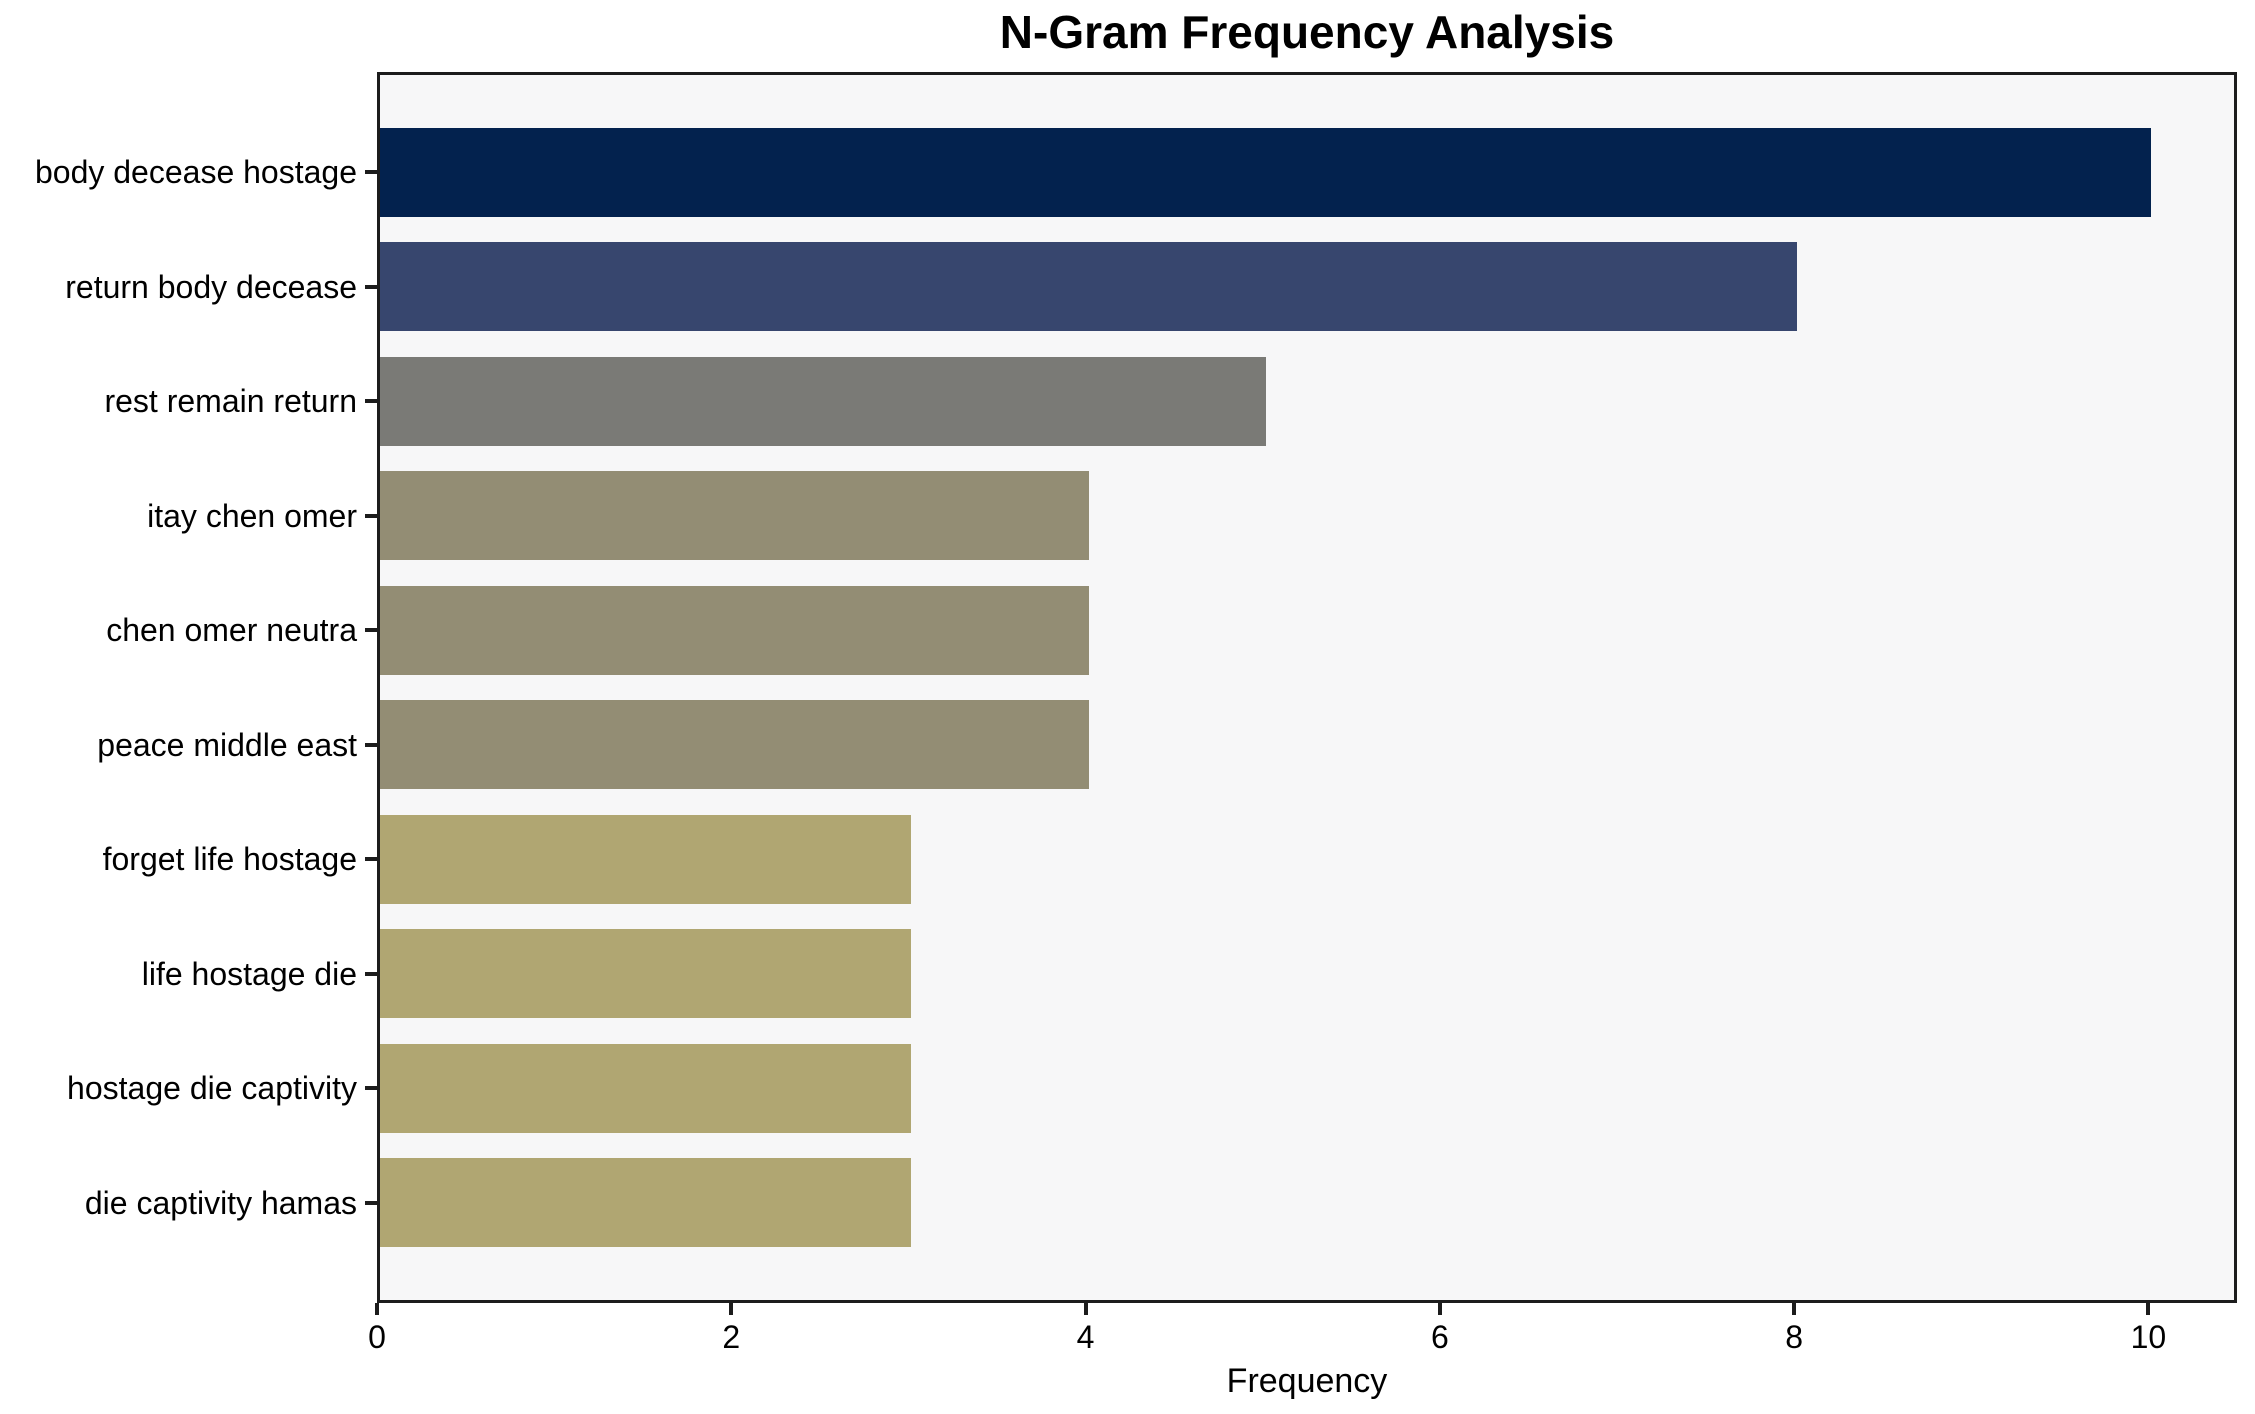 This screenshot has height=1414, width=2255. What do you see at coordinates (195, 172) in the screenshot?
I see `y-tick-label: body decease hostage` at bounding box center [195, 172].